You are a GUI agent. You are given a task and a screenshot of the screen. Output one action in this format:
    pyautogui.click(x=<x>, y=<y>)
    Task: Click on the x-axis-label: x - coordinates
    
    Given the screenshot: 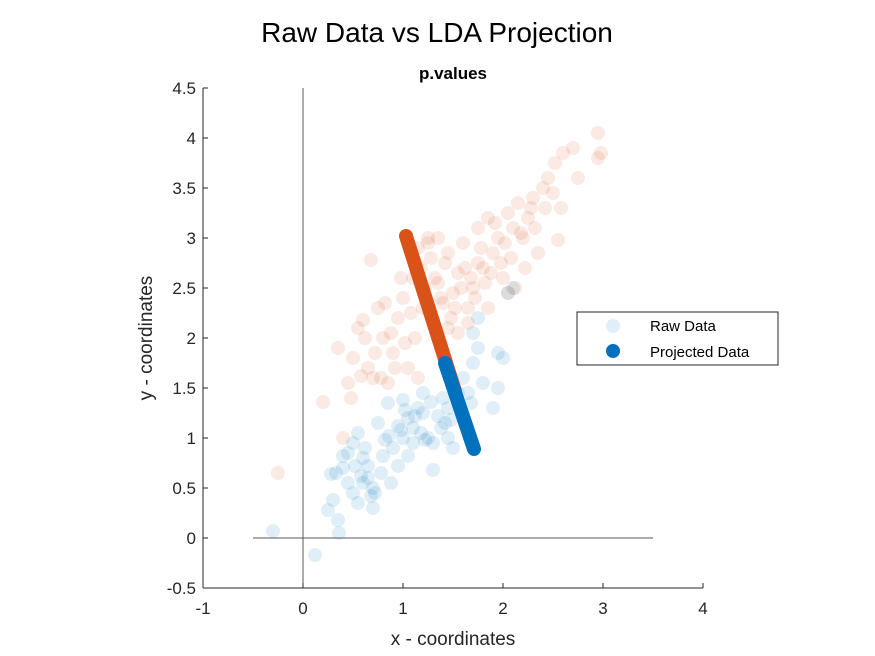 What is the action you would take?
    pyautogui.click(x=453, y=639)
    